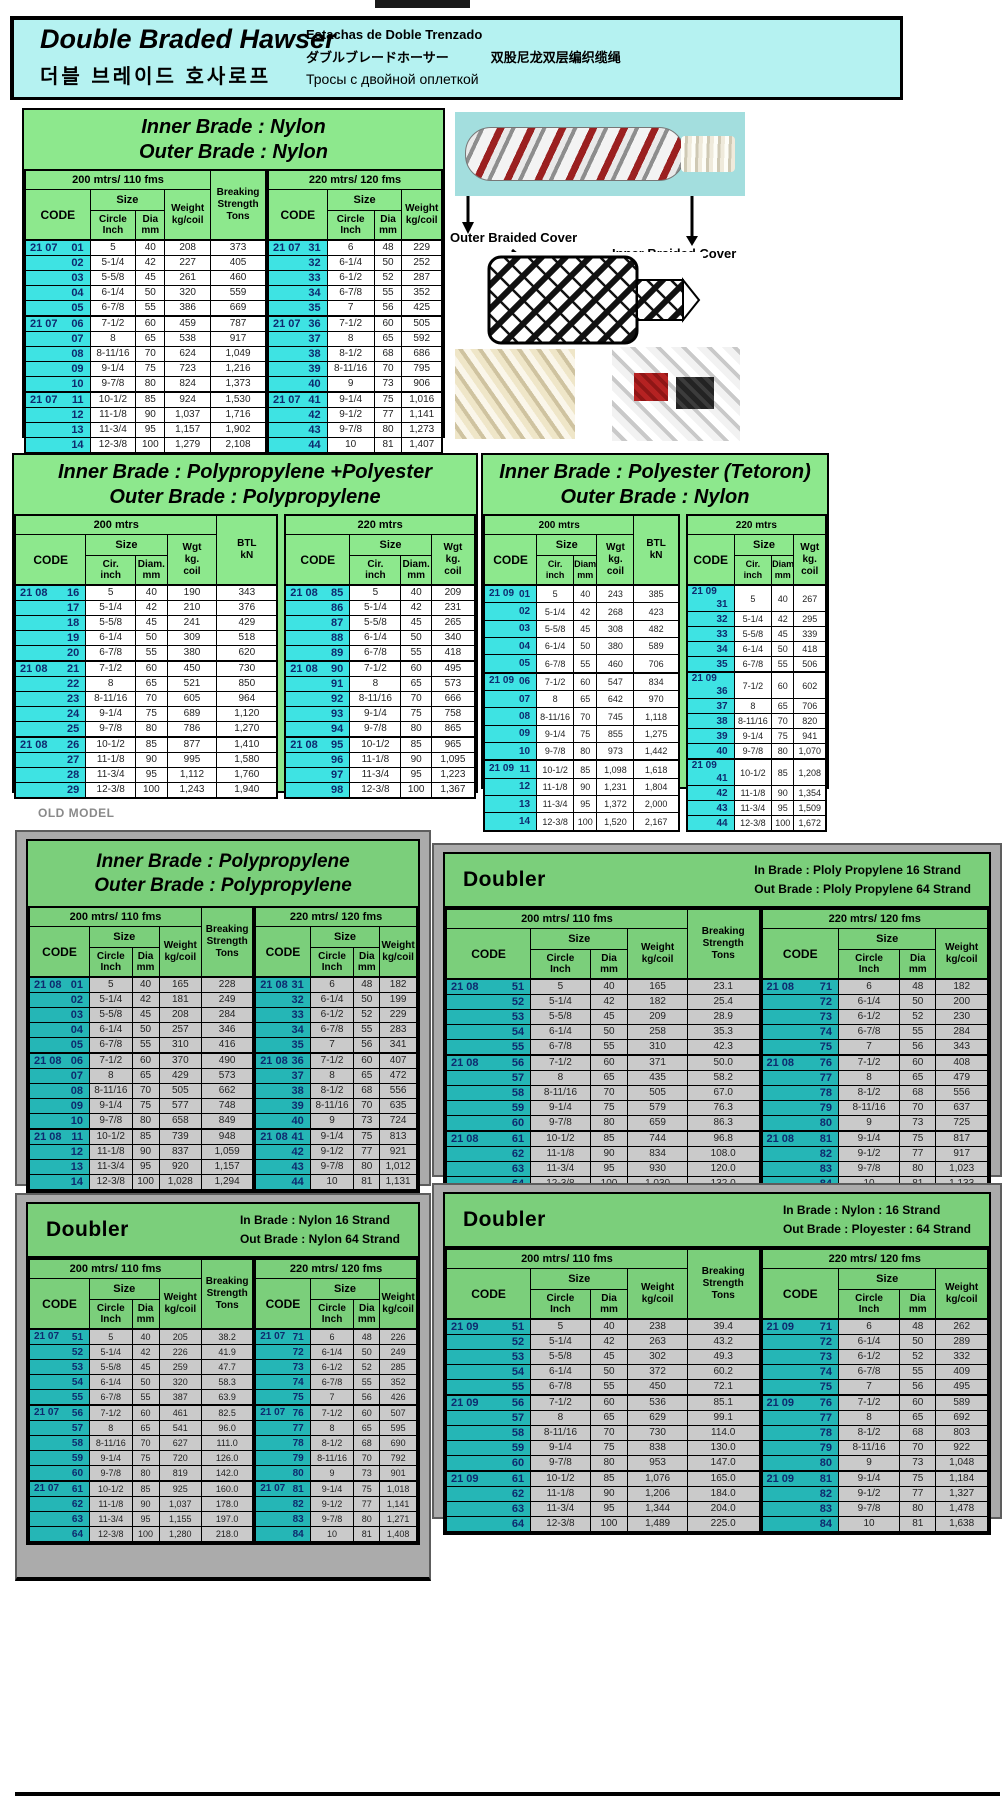  What do you see at coordinates (723, 1047) in the screenshot?
I see `value-cell: 42.3` at bounding box center [723, 1047].